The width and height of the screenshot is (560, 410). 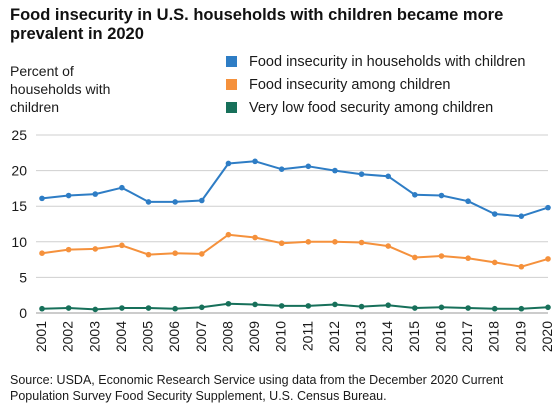 I want to click on x-tick-label: 2014, so click(x=387, y=336).